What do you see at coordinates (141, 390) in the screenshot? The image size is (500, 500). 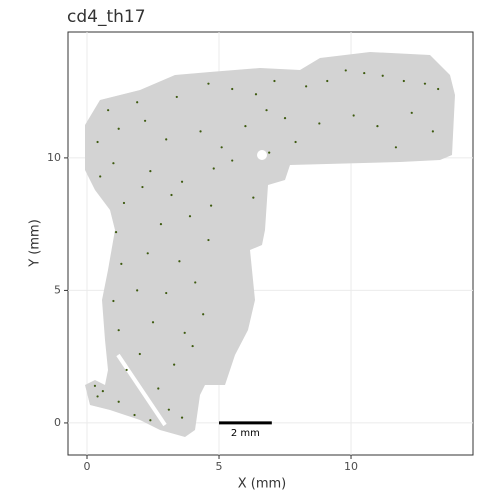 I see `tissue-gap` at bounding box center [141, 390].